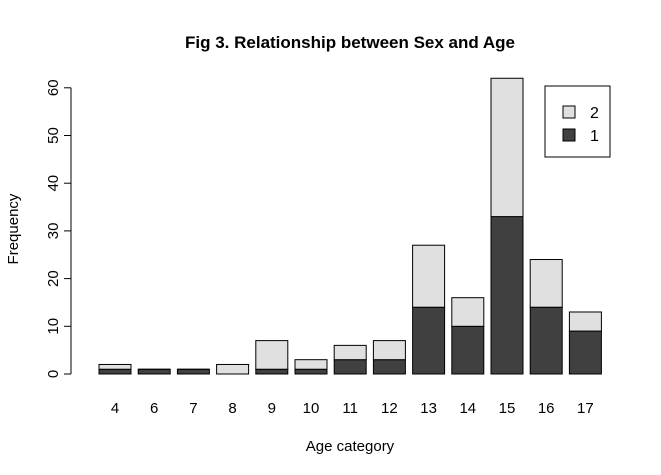 The width and height of the screenshot is (661, 475). Describe the element at coordinates (594, 113) in the screenshot. I see `legend-label-2: 2` at that location.